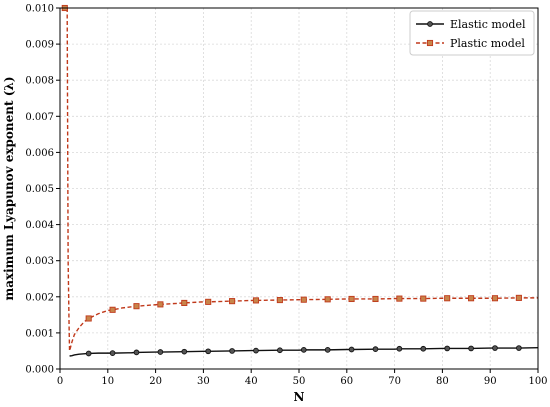  Describe the element at coordinates (299, 381) in the screenshot. I see `x-tick-label: 50` at that location.